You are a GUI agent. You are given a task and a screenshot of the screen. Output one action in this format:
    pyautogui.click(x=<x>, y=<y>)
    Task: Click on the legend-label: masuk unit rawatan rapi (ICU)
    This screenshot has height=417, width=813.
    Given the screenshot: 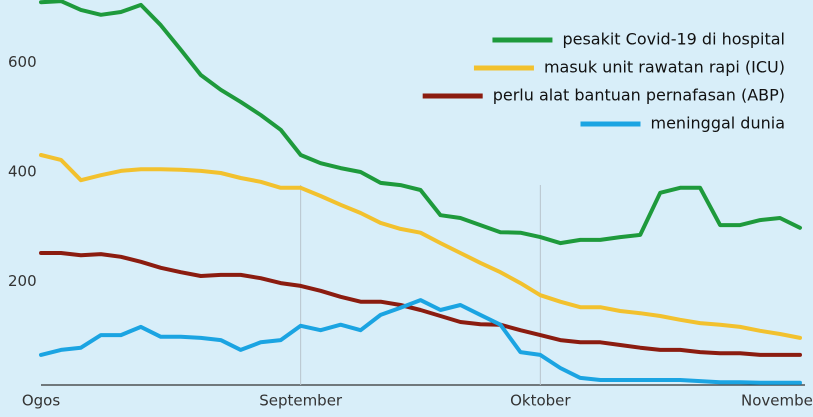 What is the action you would take?
    pyautogui.click(x=664, y=67)
    